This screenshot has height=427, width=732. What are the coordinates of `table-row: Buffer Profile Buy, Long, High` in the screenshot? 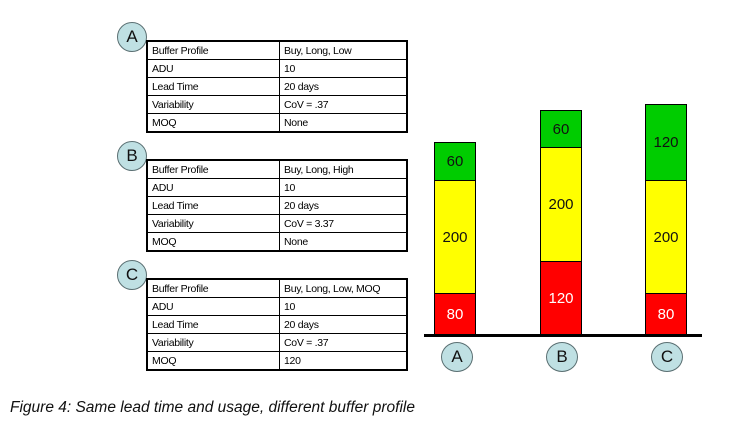 It's located at (277, 169).